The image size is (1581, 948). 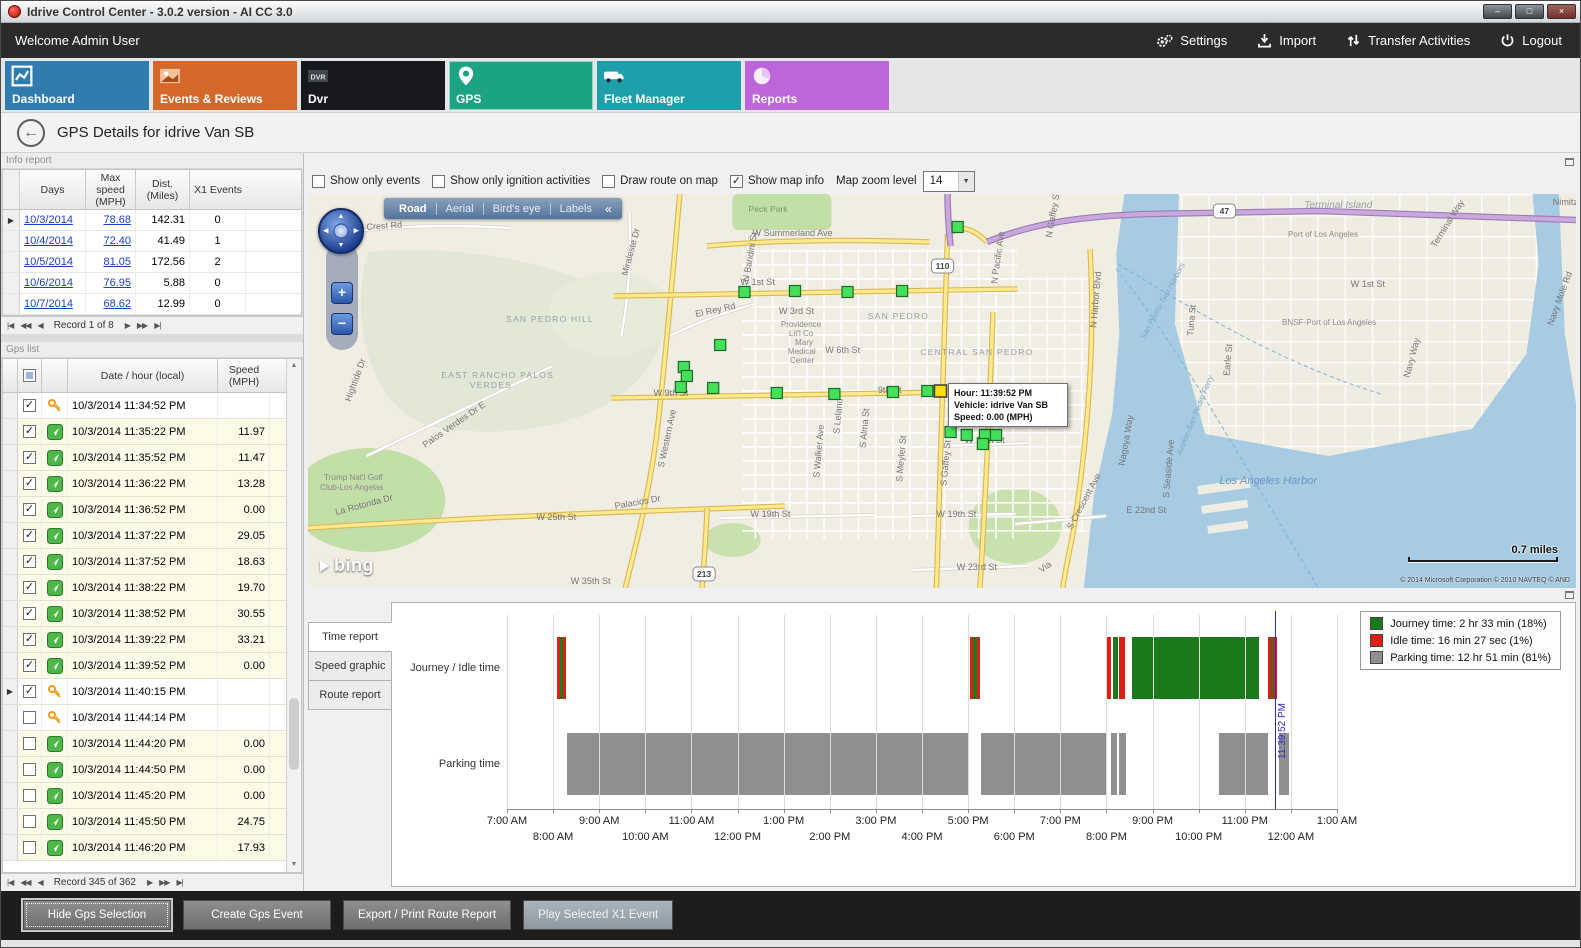 What do you see at coordinates (598, 915) in the screenshot?
I see `play-selected-x1-event-button: Play Selected X1 Event` at bounding box center [598, 915].